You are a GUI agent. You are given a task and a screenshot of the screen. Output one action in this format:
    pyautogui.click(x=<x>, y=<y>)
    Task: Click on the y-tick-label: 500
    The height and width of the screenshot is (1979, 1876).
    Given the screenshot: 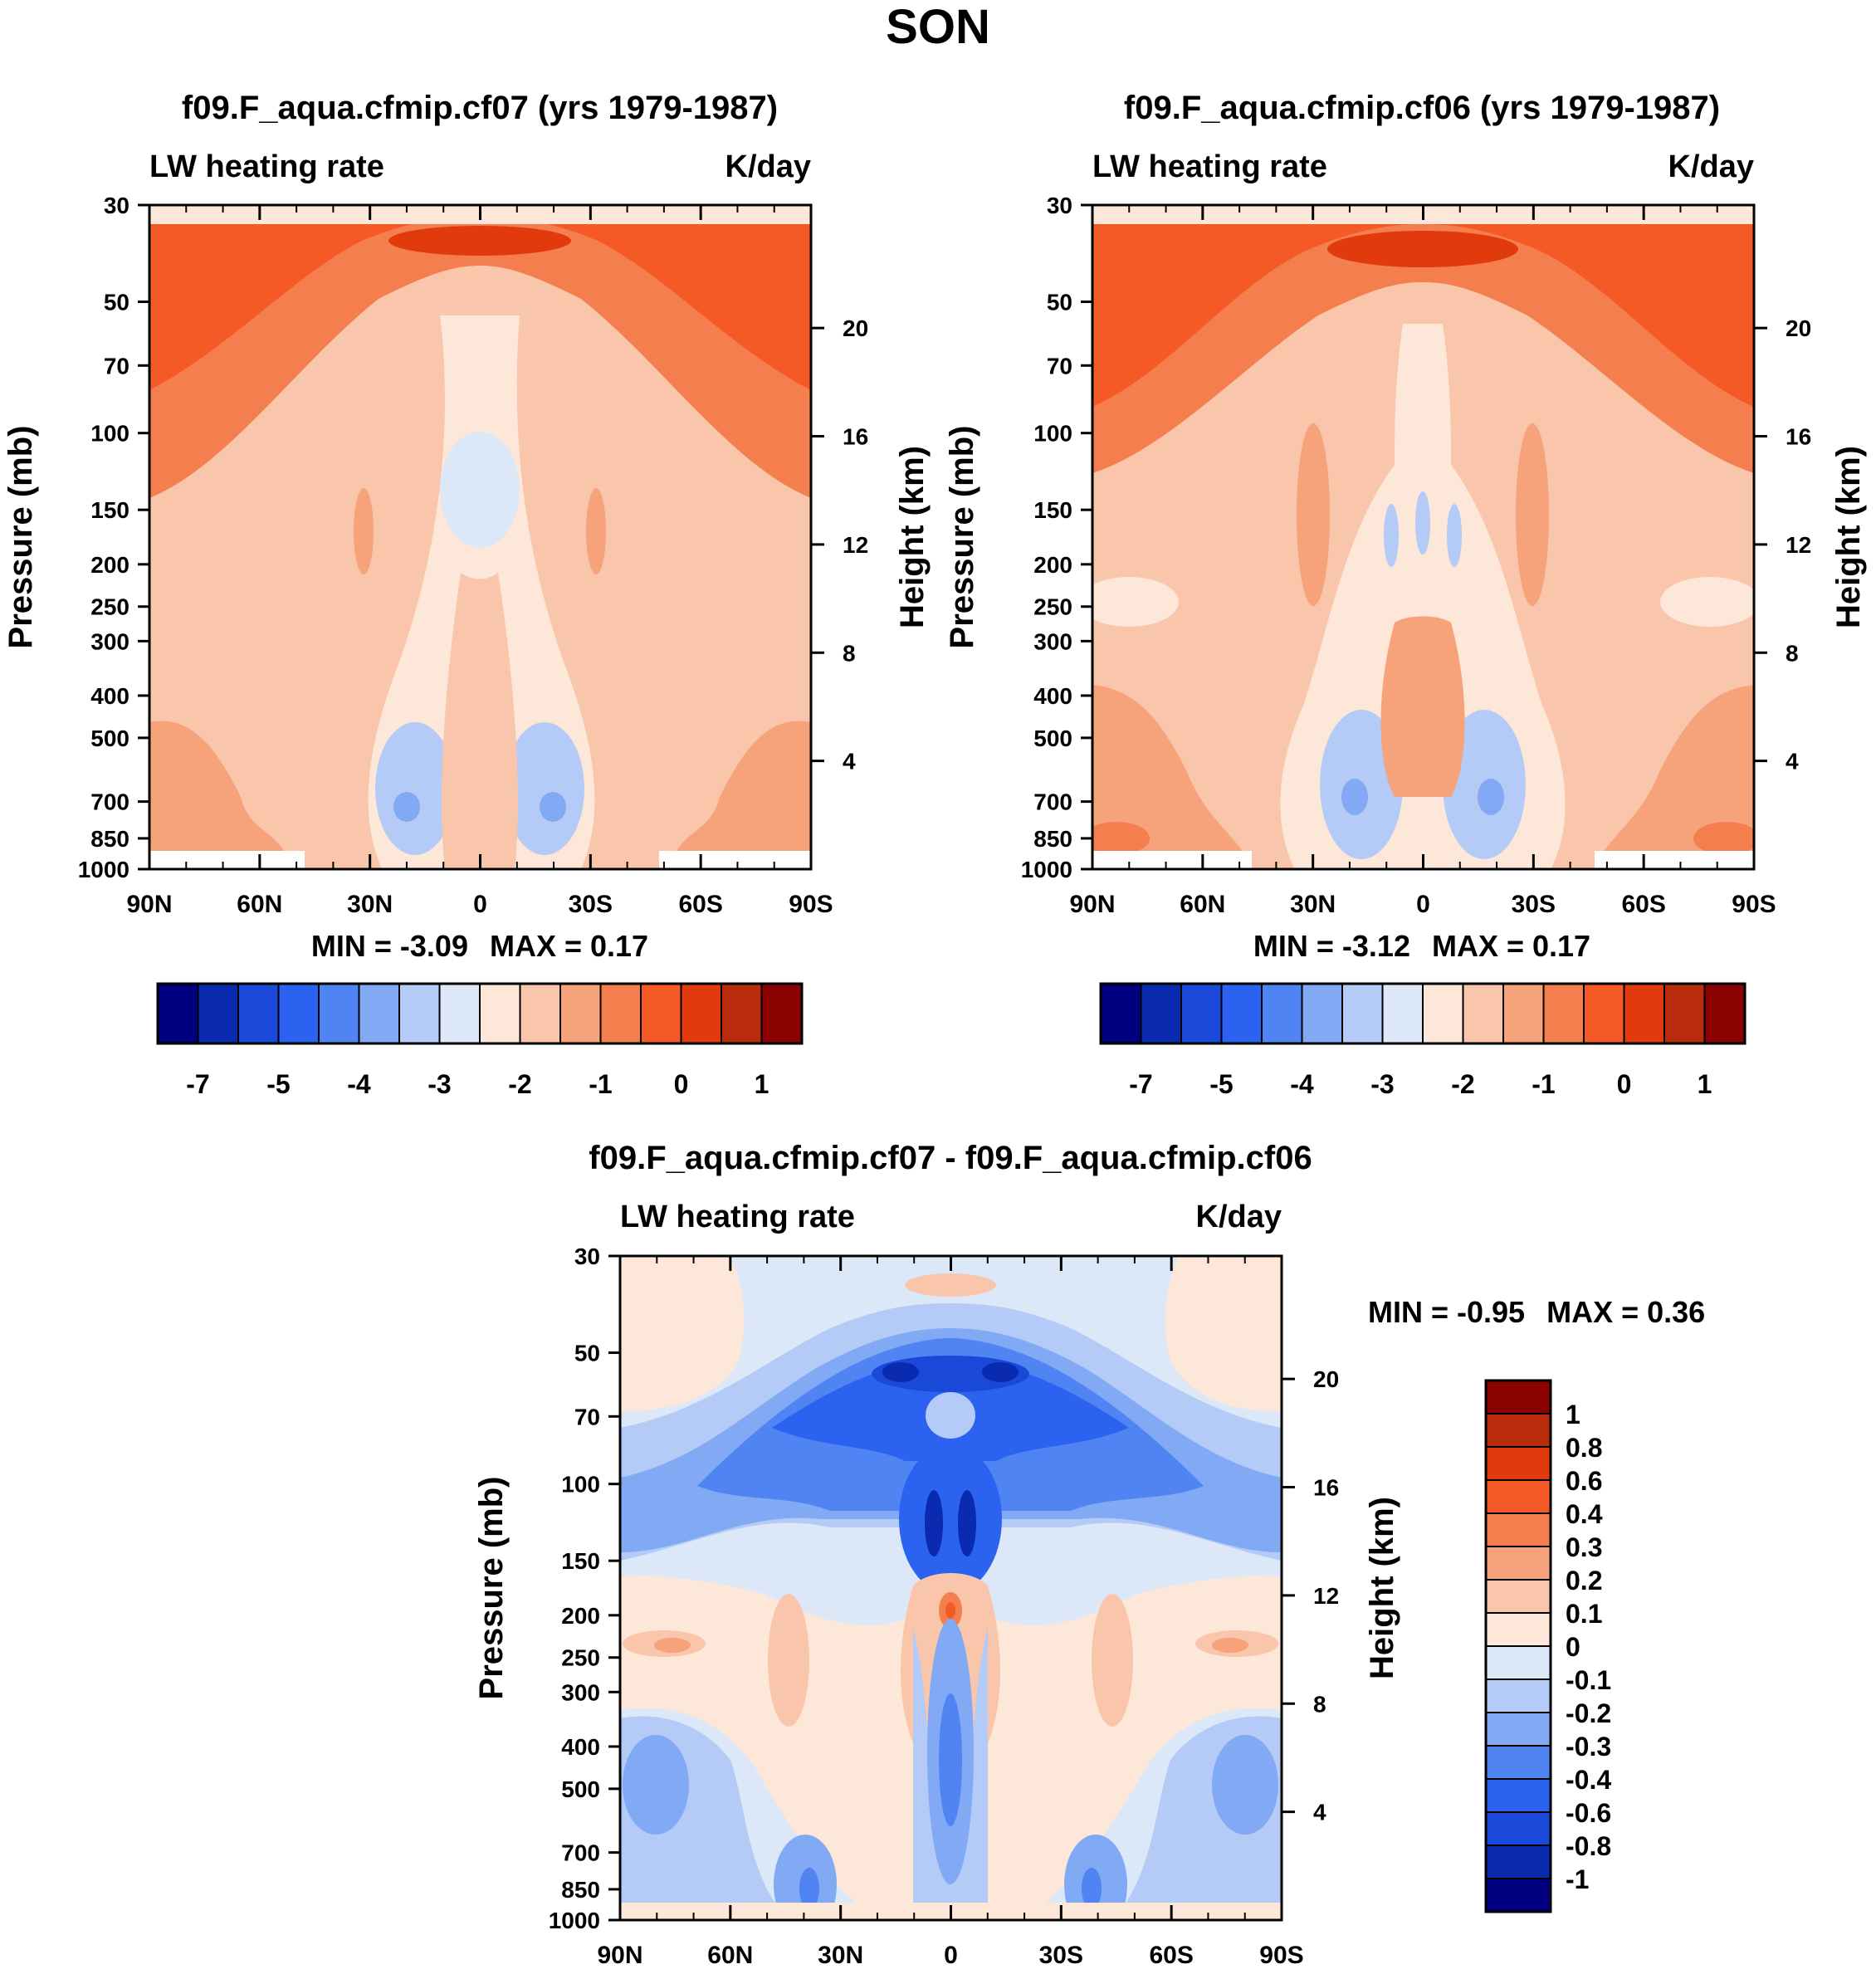 What is the action you would take?
    pyautogui.click(x=581, y=1789)
    